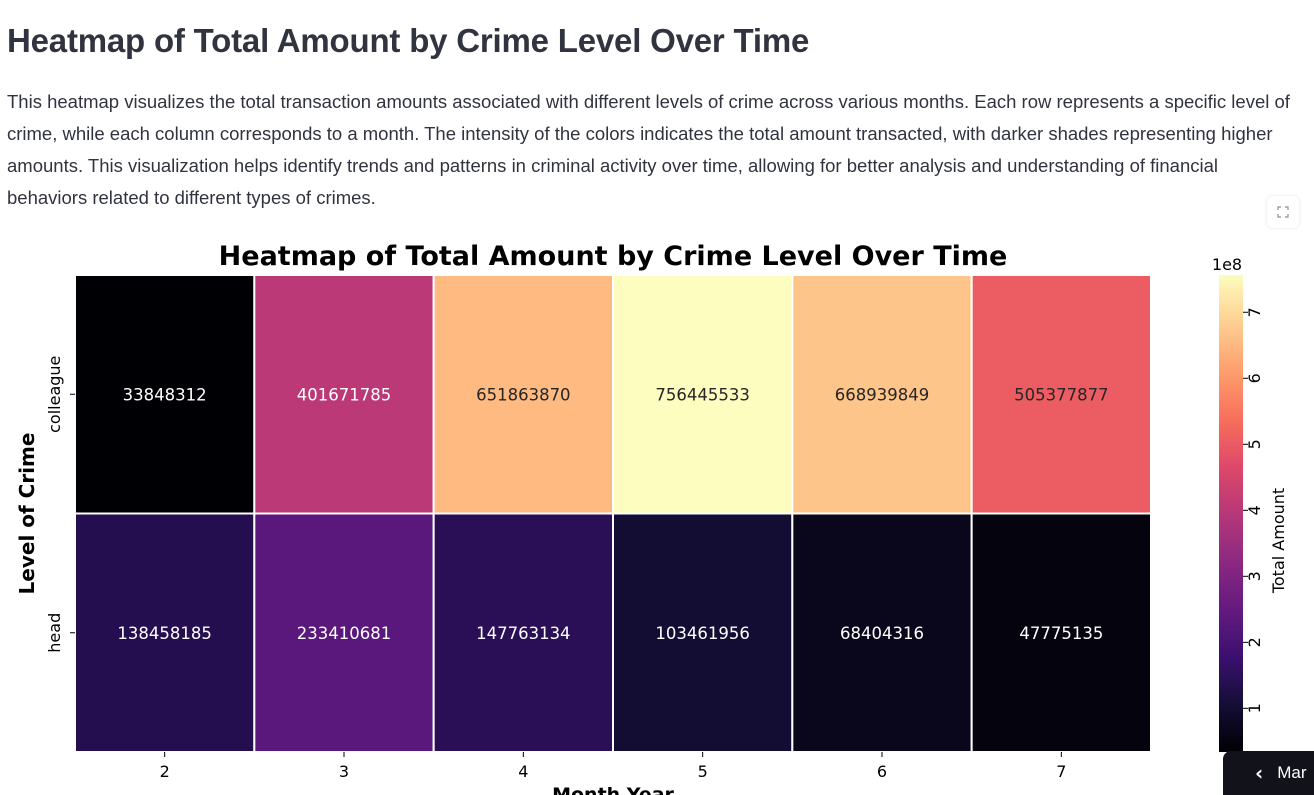  What do you see at coordinates (1231, 513) in the screenshot?
I see `colorbar` at bounding box center [1231, 513].